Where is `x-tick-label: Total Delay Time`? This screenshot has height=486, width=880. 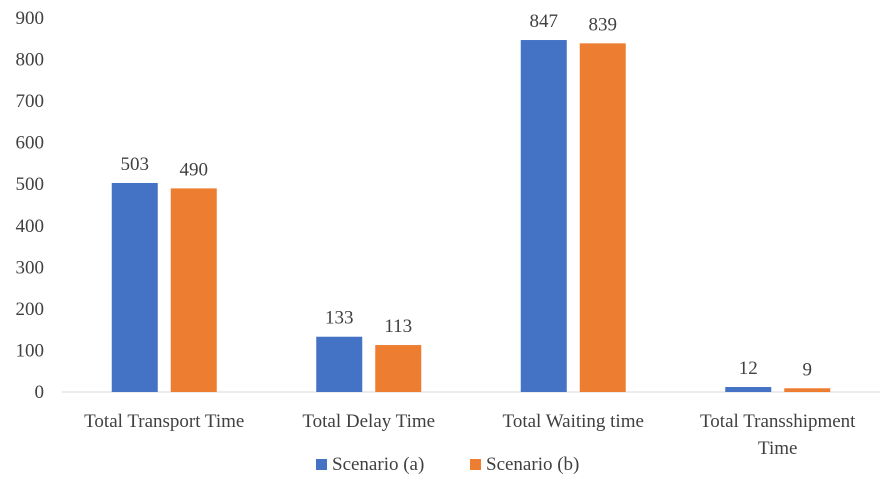 x-tick-label: Total Delay Time is located at coordinates (368, 421).